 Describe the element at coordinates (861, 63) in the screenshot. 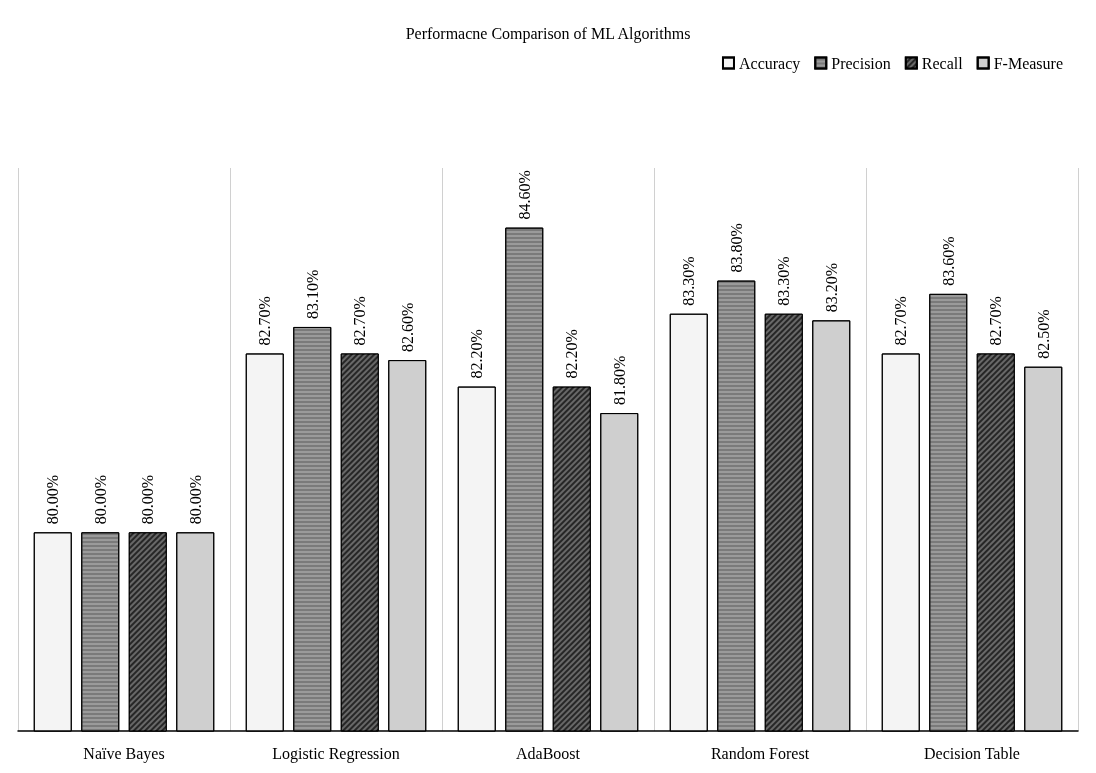

I see `legend-label: Precision` at that location.